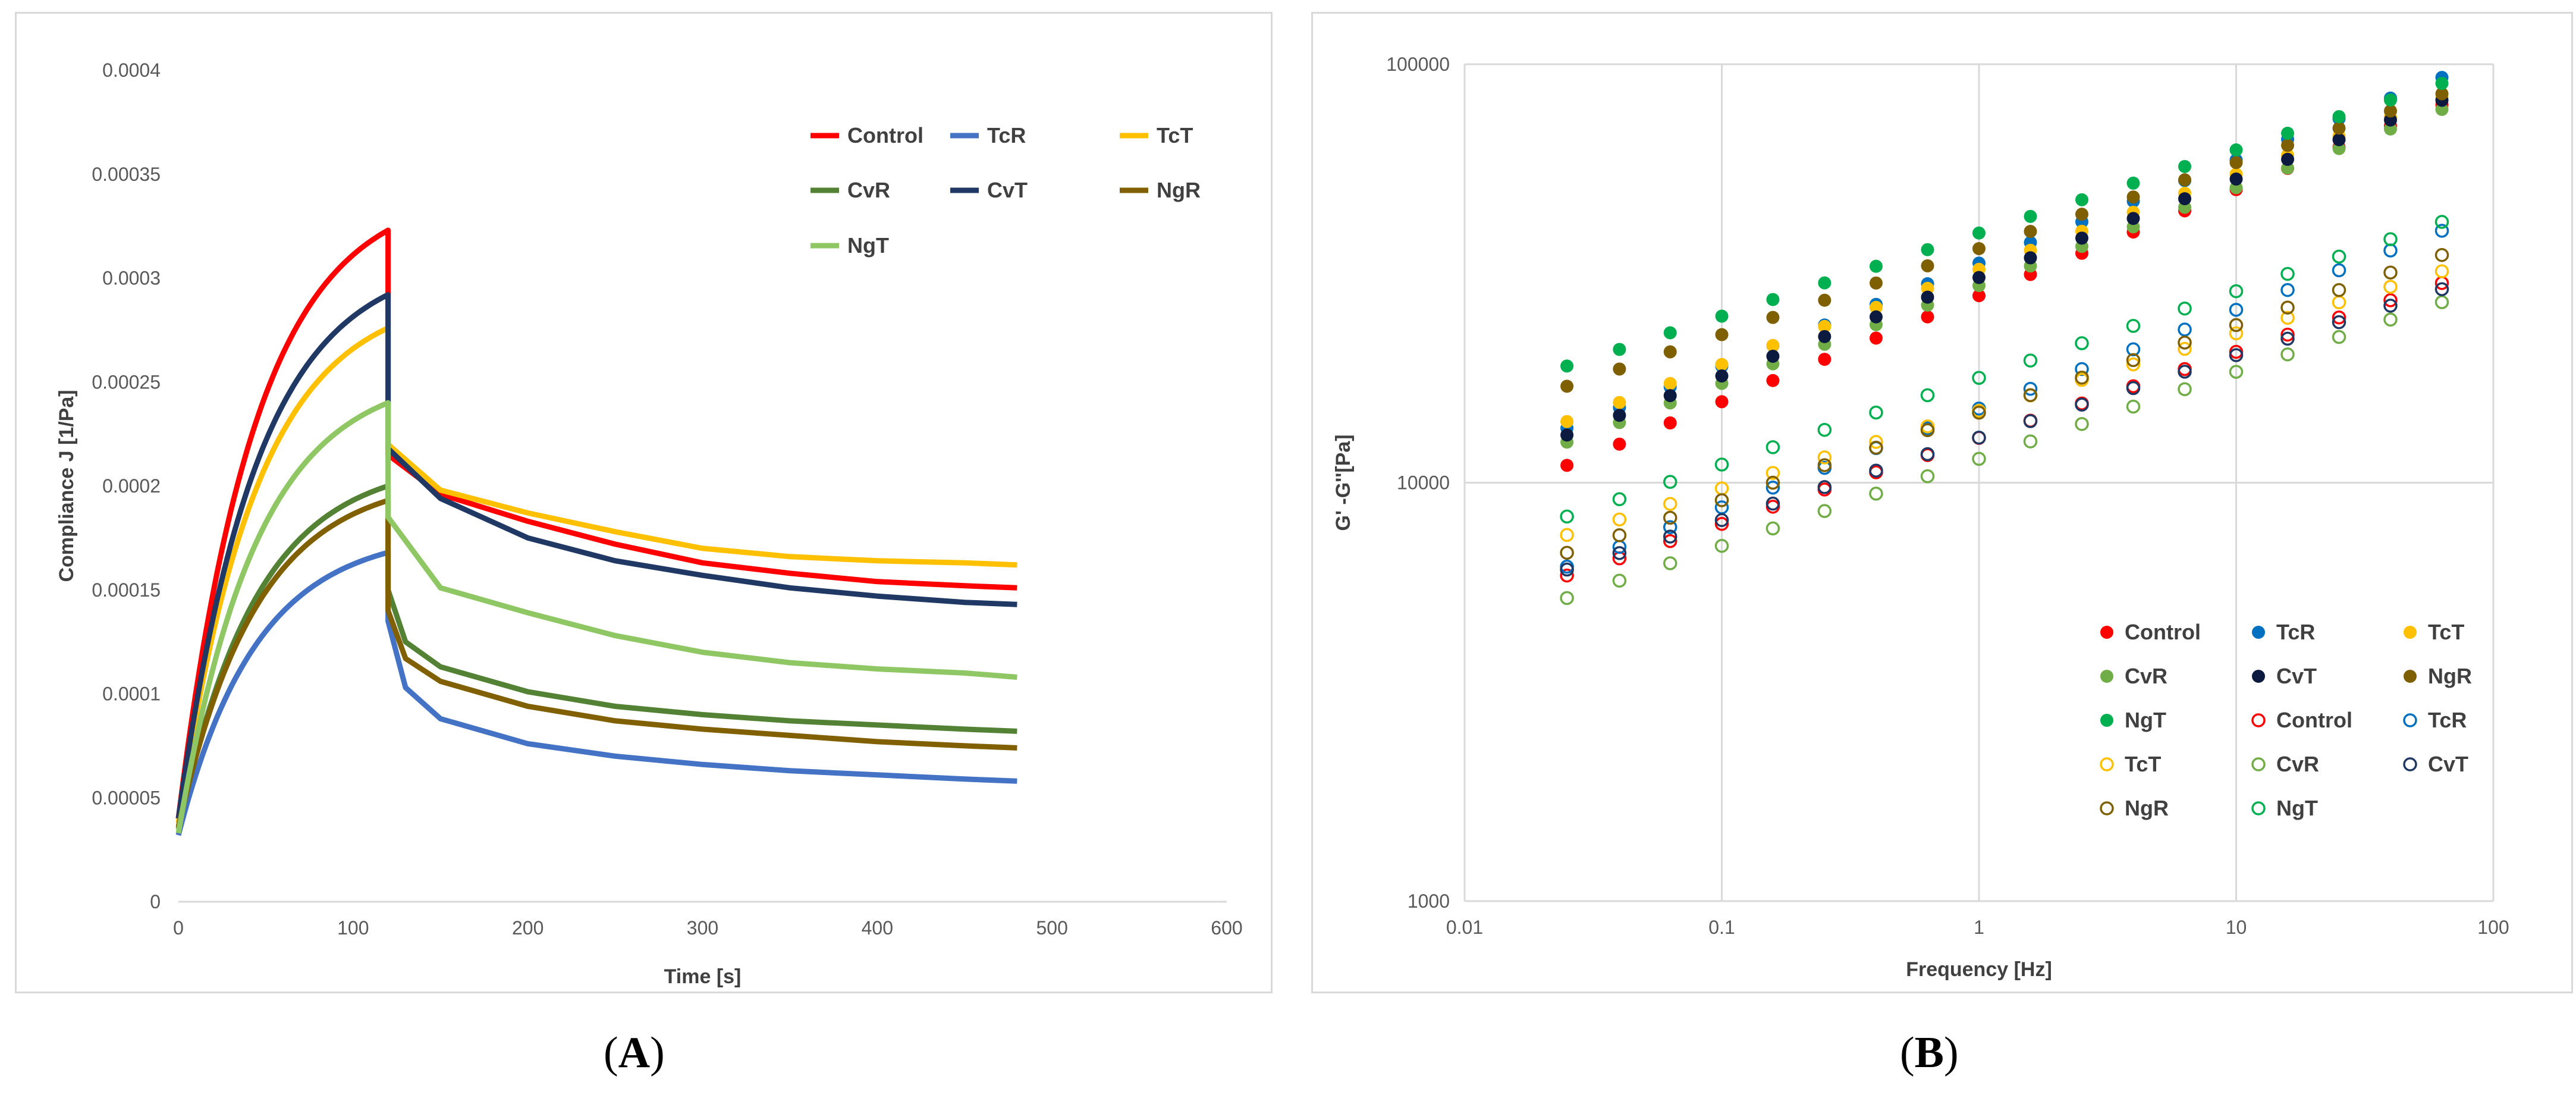 The width and height of the screenshot is (2576, 1098). Describe the element at coordinates (2150, 632) in the screenshot. I see `legend-item-filled-control: Control` at that location.